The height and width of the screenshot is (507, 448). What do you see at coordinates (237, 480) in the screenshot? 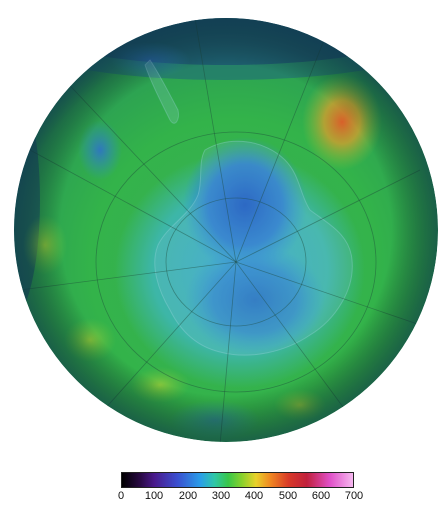
I see `colorbar-legend` at bounding box center [237, 480].